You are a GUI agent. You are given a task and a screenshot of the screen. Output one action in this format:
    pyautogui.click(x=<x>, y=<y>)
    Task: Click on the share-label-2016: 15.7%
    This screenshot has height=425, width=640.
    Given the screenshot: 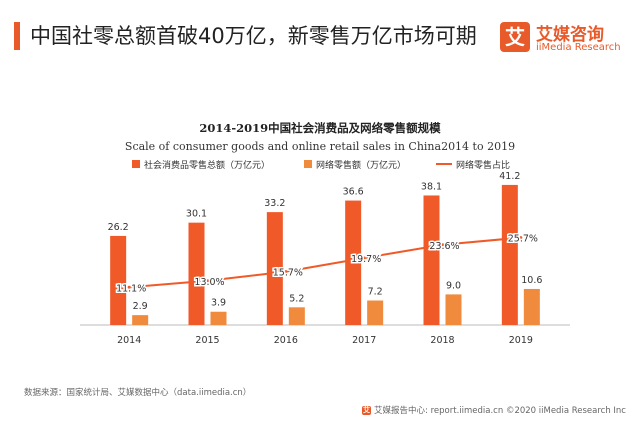 What is the action you would take?
    pyautogui.click(x=288, y=273)
    